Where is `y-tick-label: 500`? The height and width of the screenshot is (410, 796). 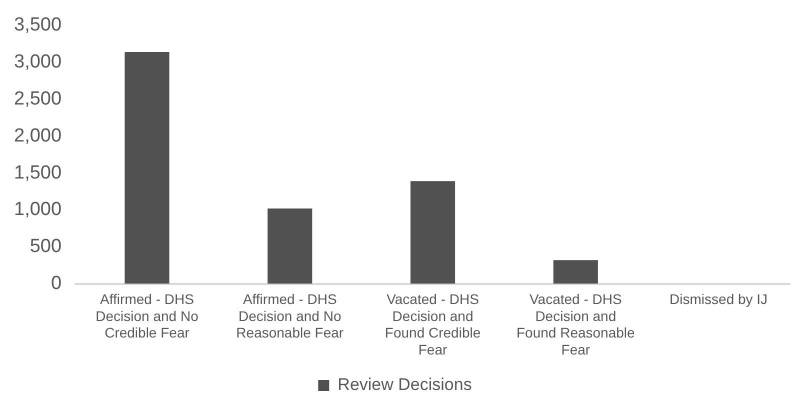
y-tick-label: 500 is located at coordinates (46, 247).